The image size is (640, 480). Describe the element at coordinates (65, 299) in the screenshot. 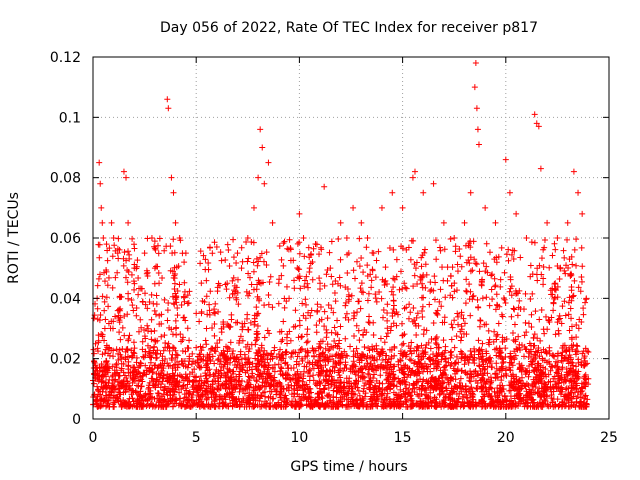

I see `y-tick-label: 0.04` at that location.